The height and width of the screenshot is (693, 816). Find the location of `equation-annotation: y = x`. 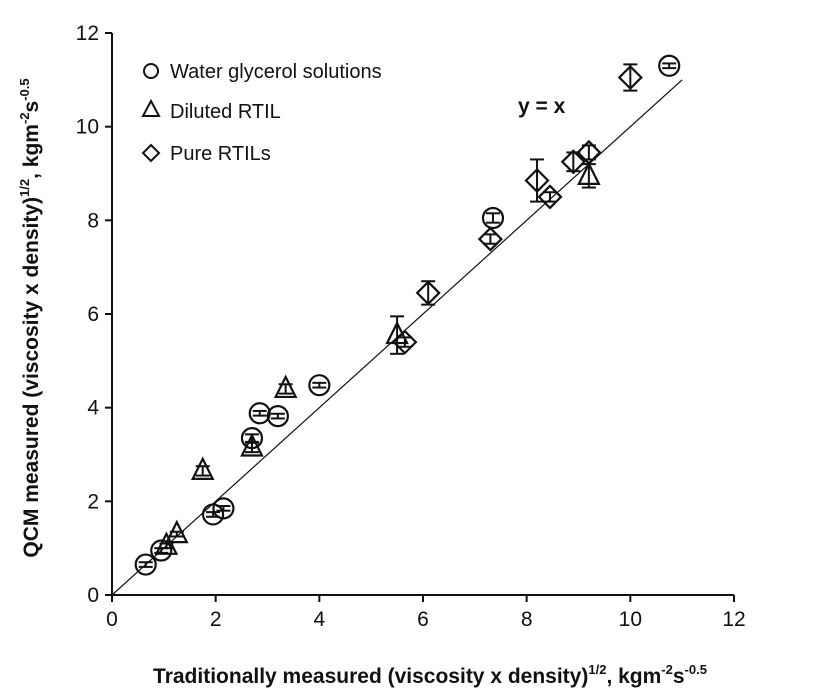

equation-annotation: y = x is located at coordinates (542, 106).